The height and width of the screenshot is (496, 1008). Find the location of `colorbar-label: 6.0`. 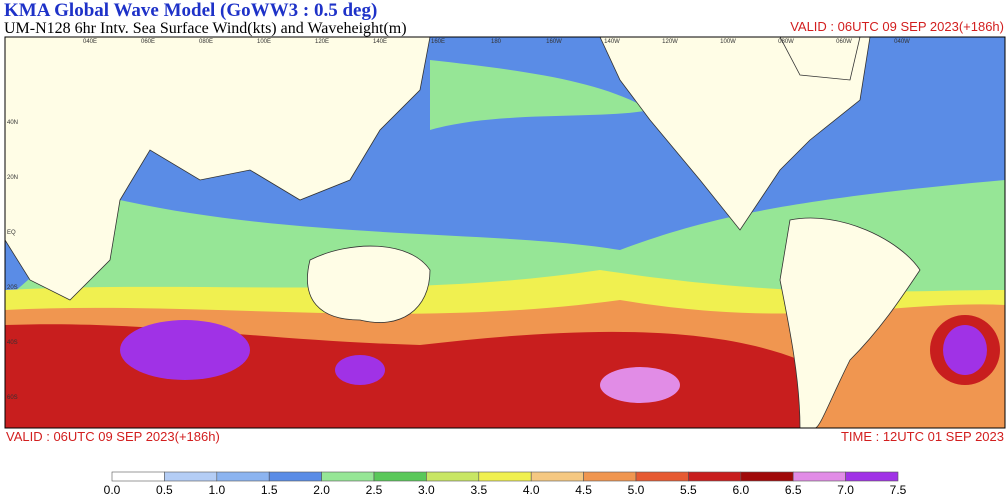

colorbar-label: 6.0 is located at coordinates (740, 489).